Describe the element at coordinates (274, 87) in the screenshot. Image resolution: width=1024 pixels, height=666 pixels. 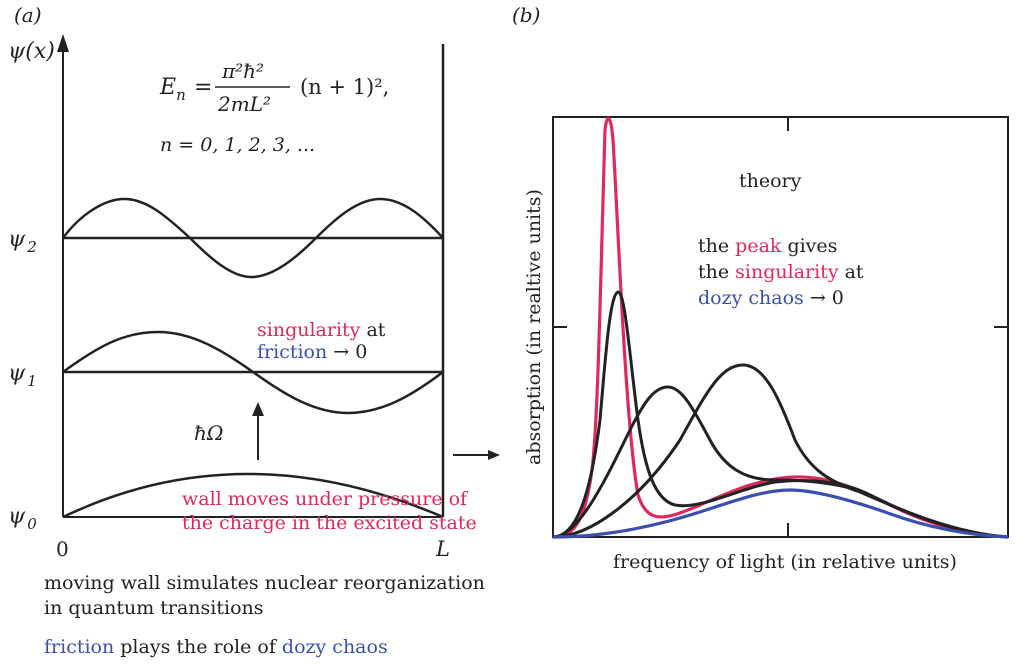
I see `energy-formula: En = π²ħ² 2mL² (n + 1)²,` at that location.